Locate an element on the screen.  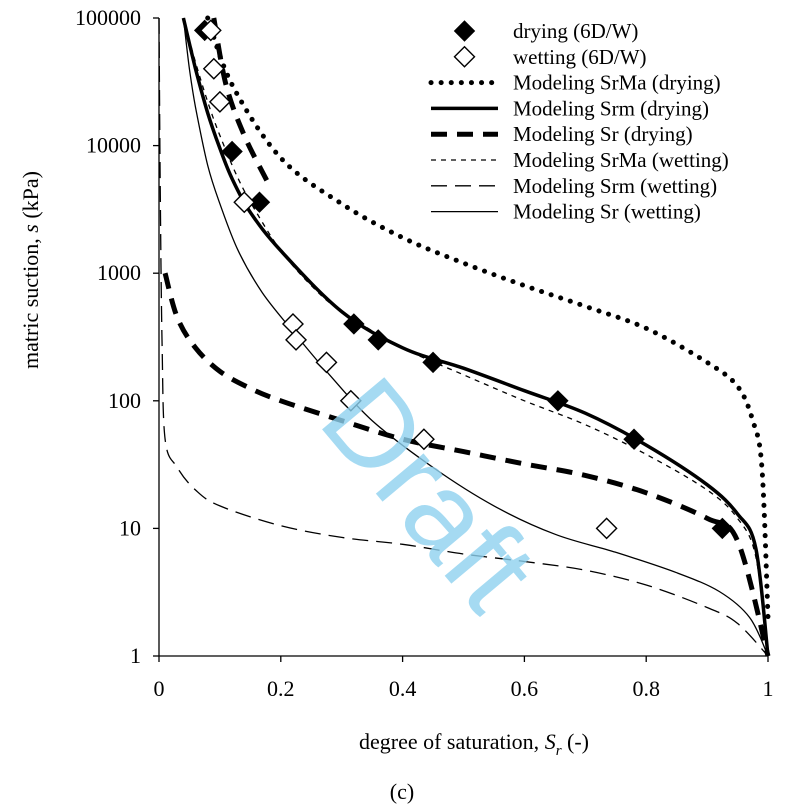
x-tick-label: 0.8 is located at coordinates (646, 688).